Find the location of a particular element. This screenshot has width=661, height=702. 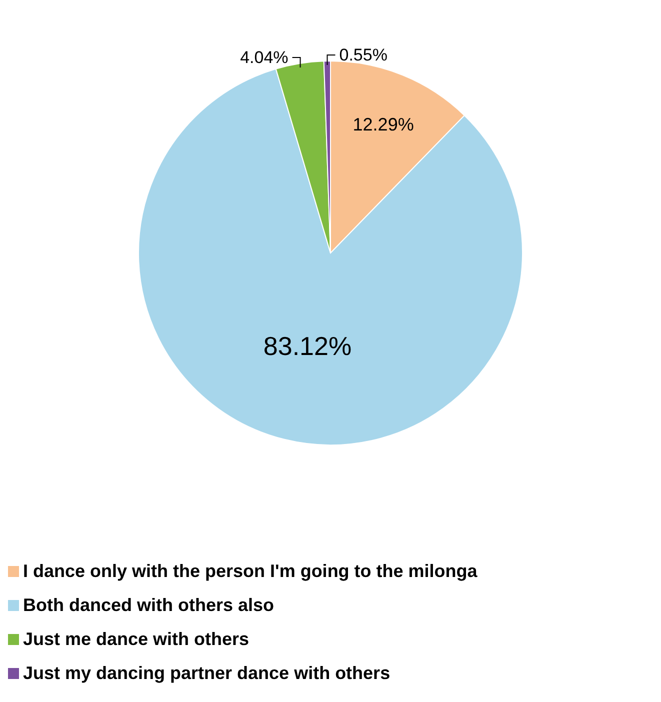

legend-label: I dance only with the person I'm going to the milonga is located at coordinates (250, 571).